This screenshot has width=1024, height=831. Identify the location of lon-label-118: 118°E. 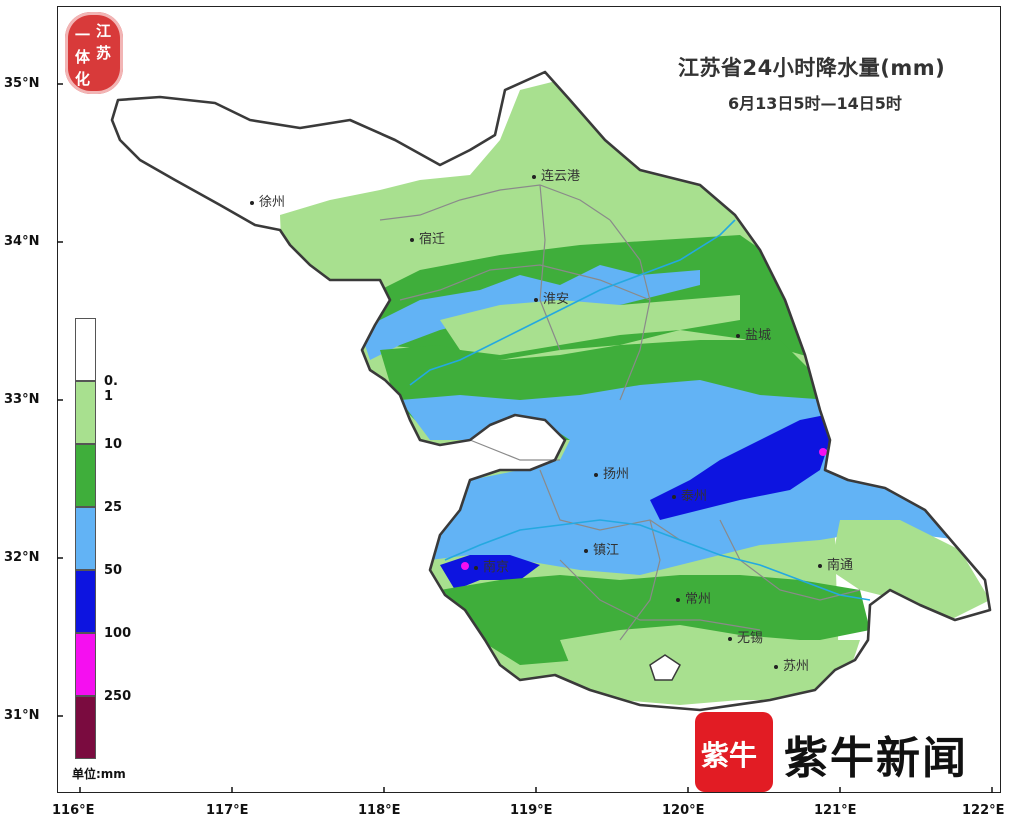
(379, 810).